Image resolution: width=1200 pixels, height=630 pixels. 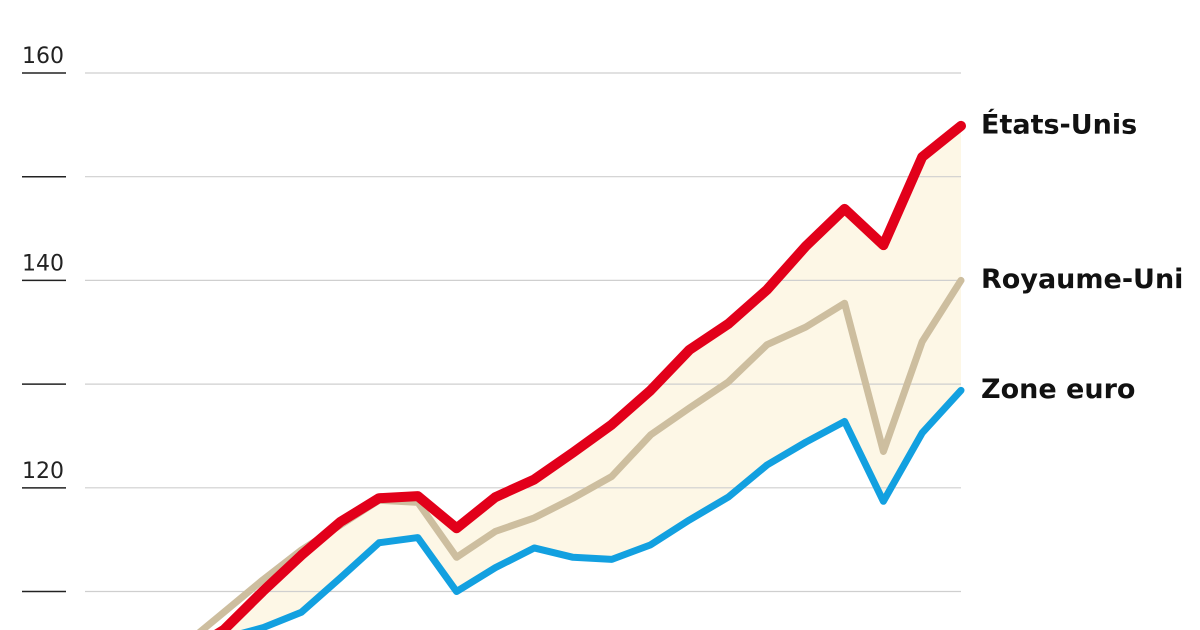 I want to click on y-tick-label: 160, so click(x=43, y=56).